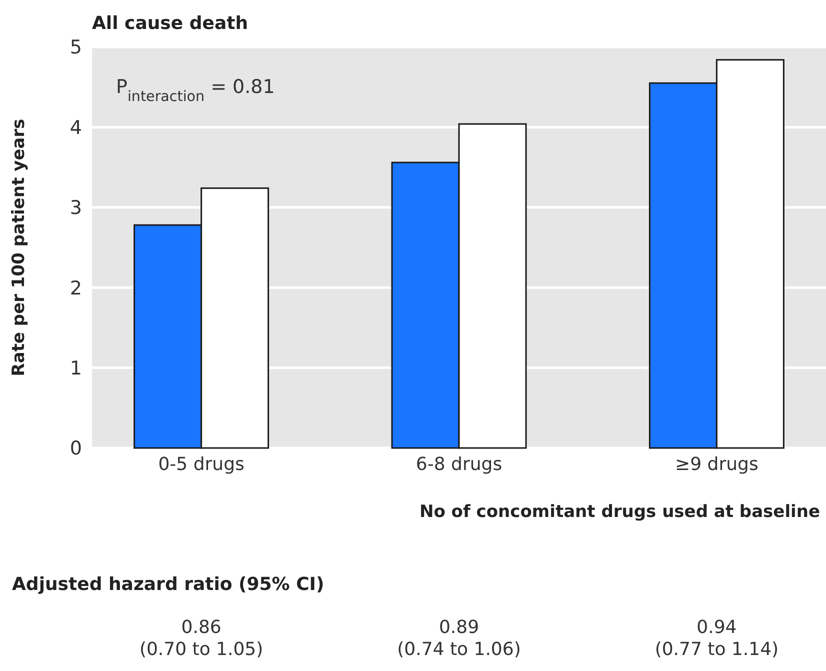  What do you see at coordinates (195, 90) in the screenshot?
I see `annotation: P$_{interaction}$ = 0.81` at bounding box center [195, 90].